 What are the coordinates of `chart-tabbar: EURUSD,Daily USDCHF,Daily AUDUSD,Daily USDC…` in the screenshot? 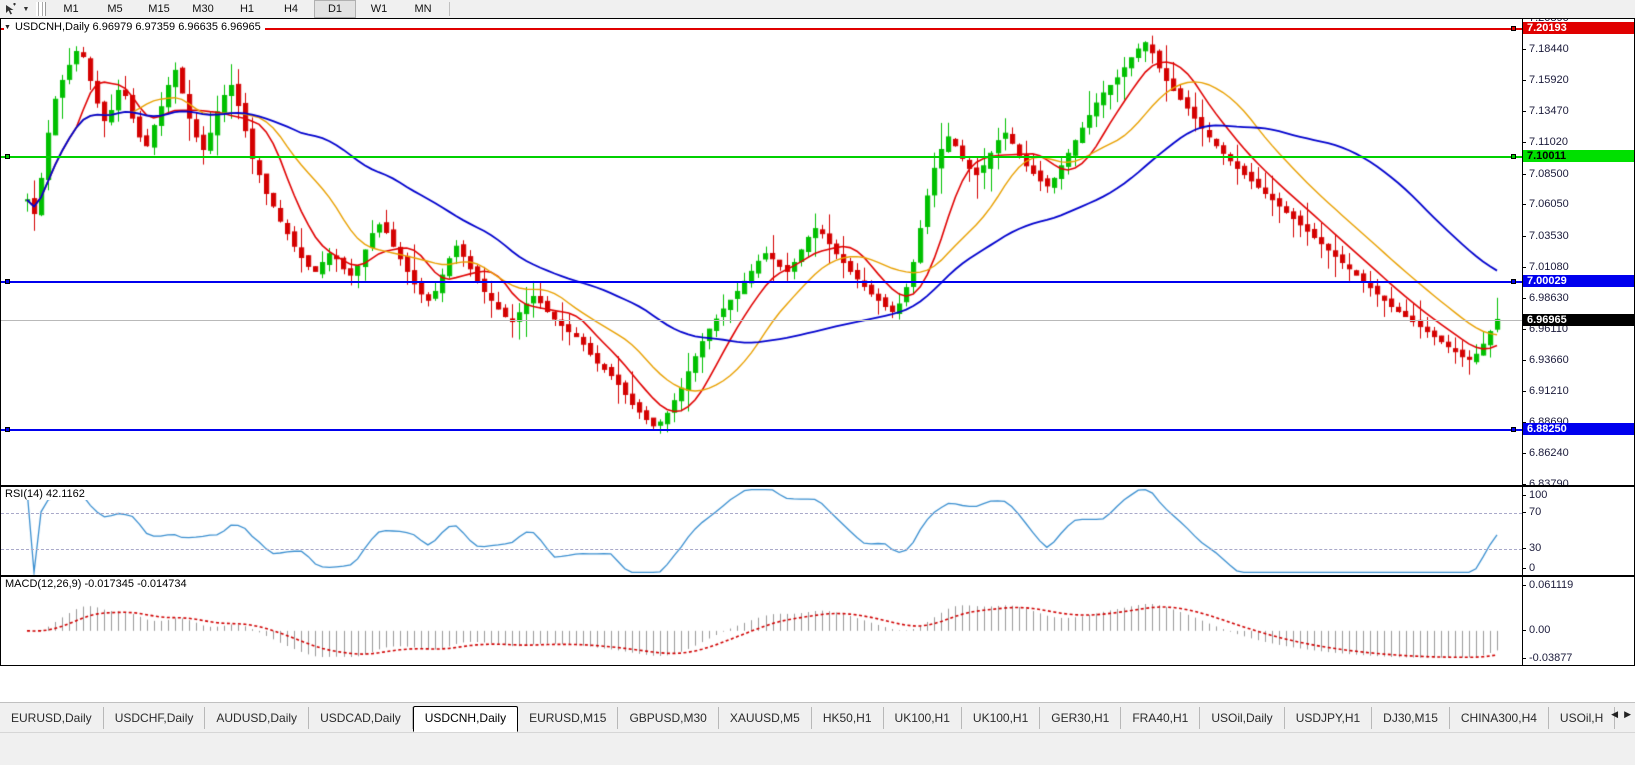 It's located at (817, 733).